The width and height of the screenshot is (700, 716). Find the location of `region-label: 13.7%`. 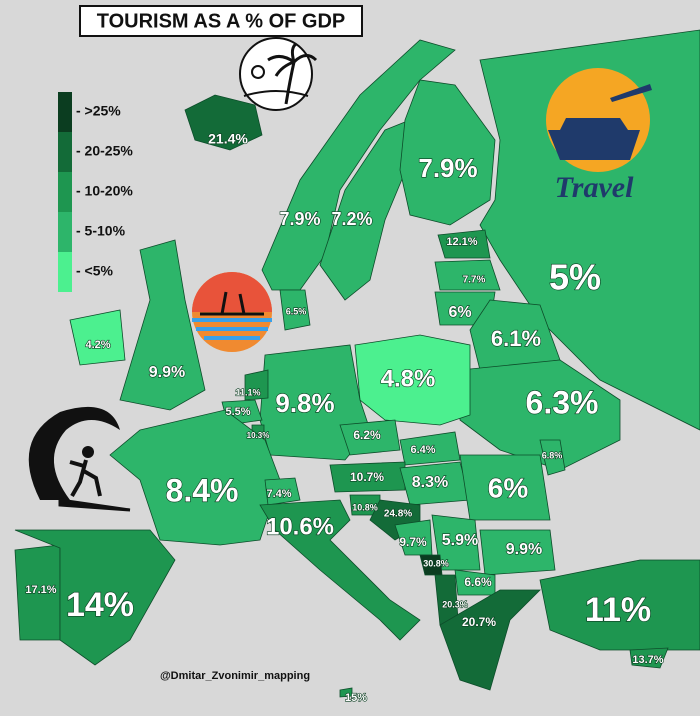

region-label: 13.7% is located at coordinates (647, 660).